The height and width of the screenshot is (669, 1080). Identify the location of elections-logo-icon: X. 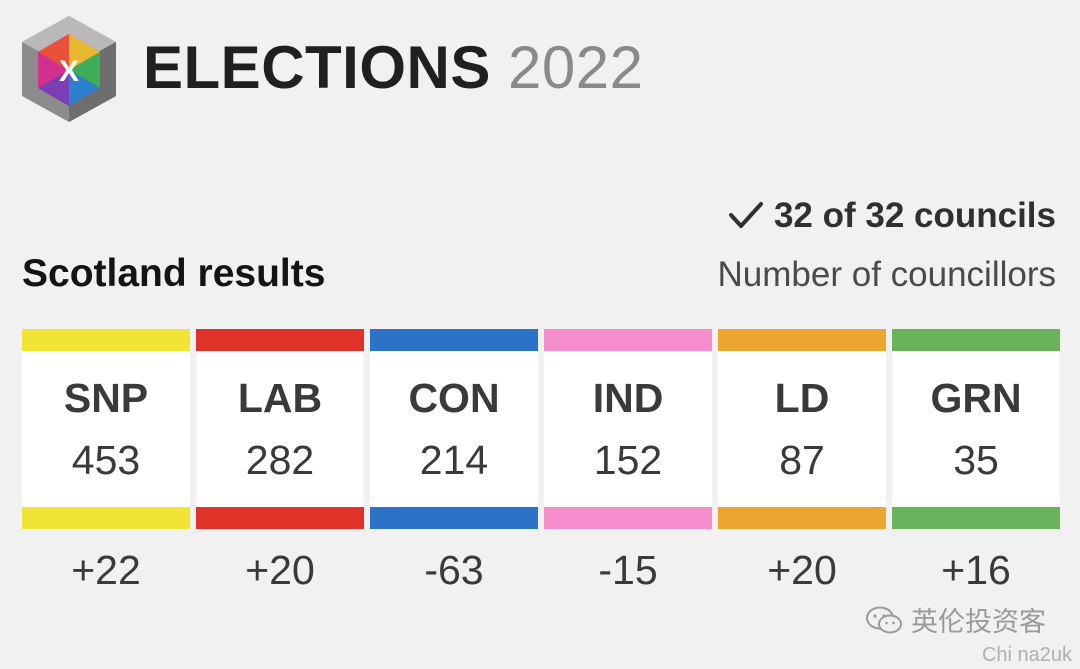
(69, 69).